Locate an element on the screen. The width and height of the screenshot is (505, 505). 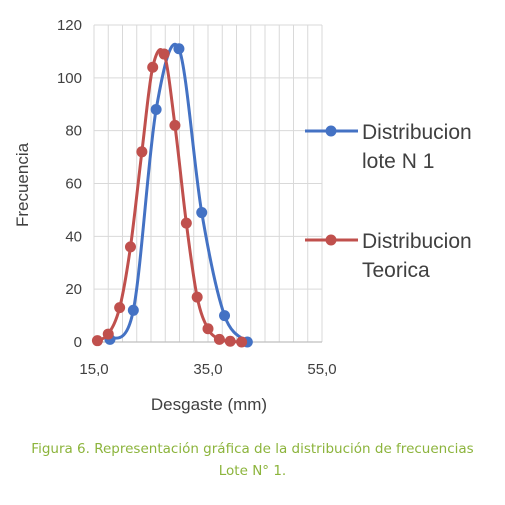
caption-line-2: Lote N° 1. is located at coordinates (252, 471).